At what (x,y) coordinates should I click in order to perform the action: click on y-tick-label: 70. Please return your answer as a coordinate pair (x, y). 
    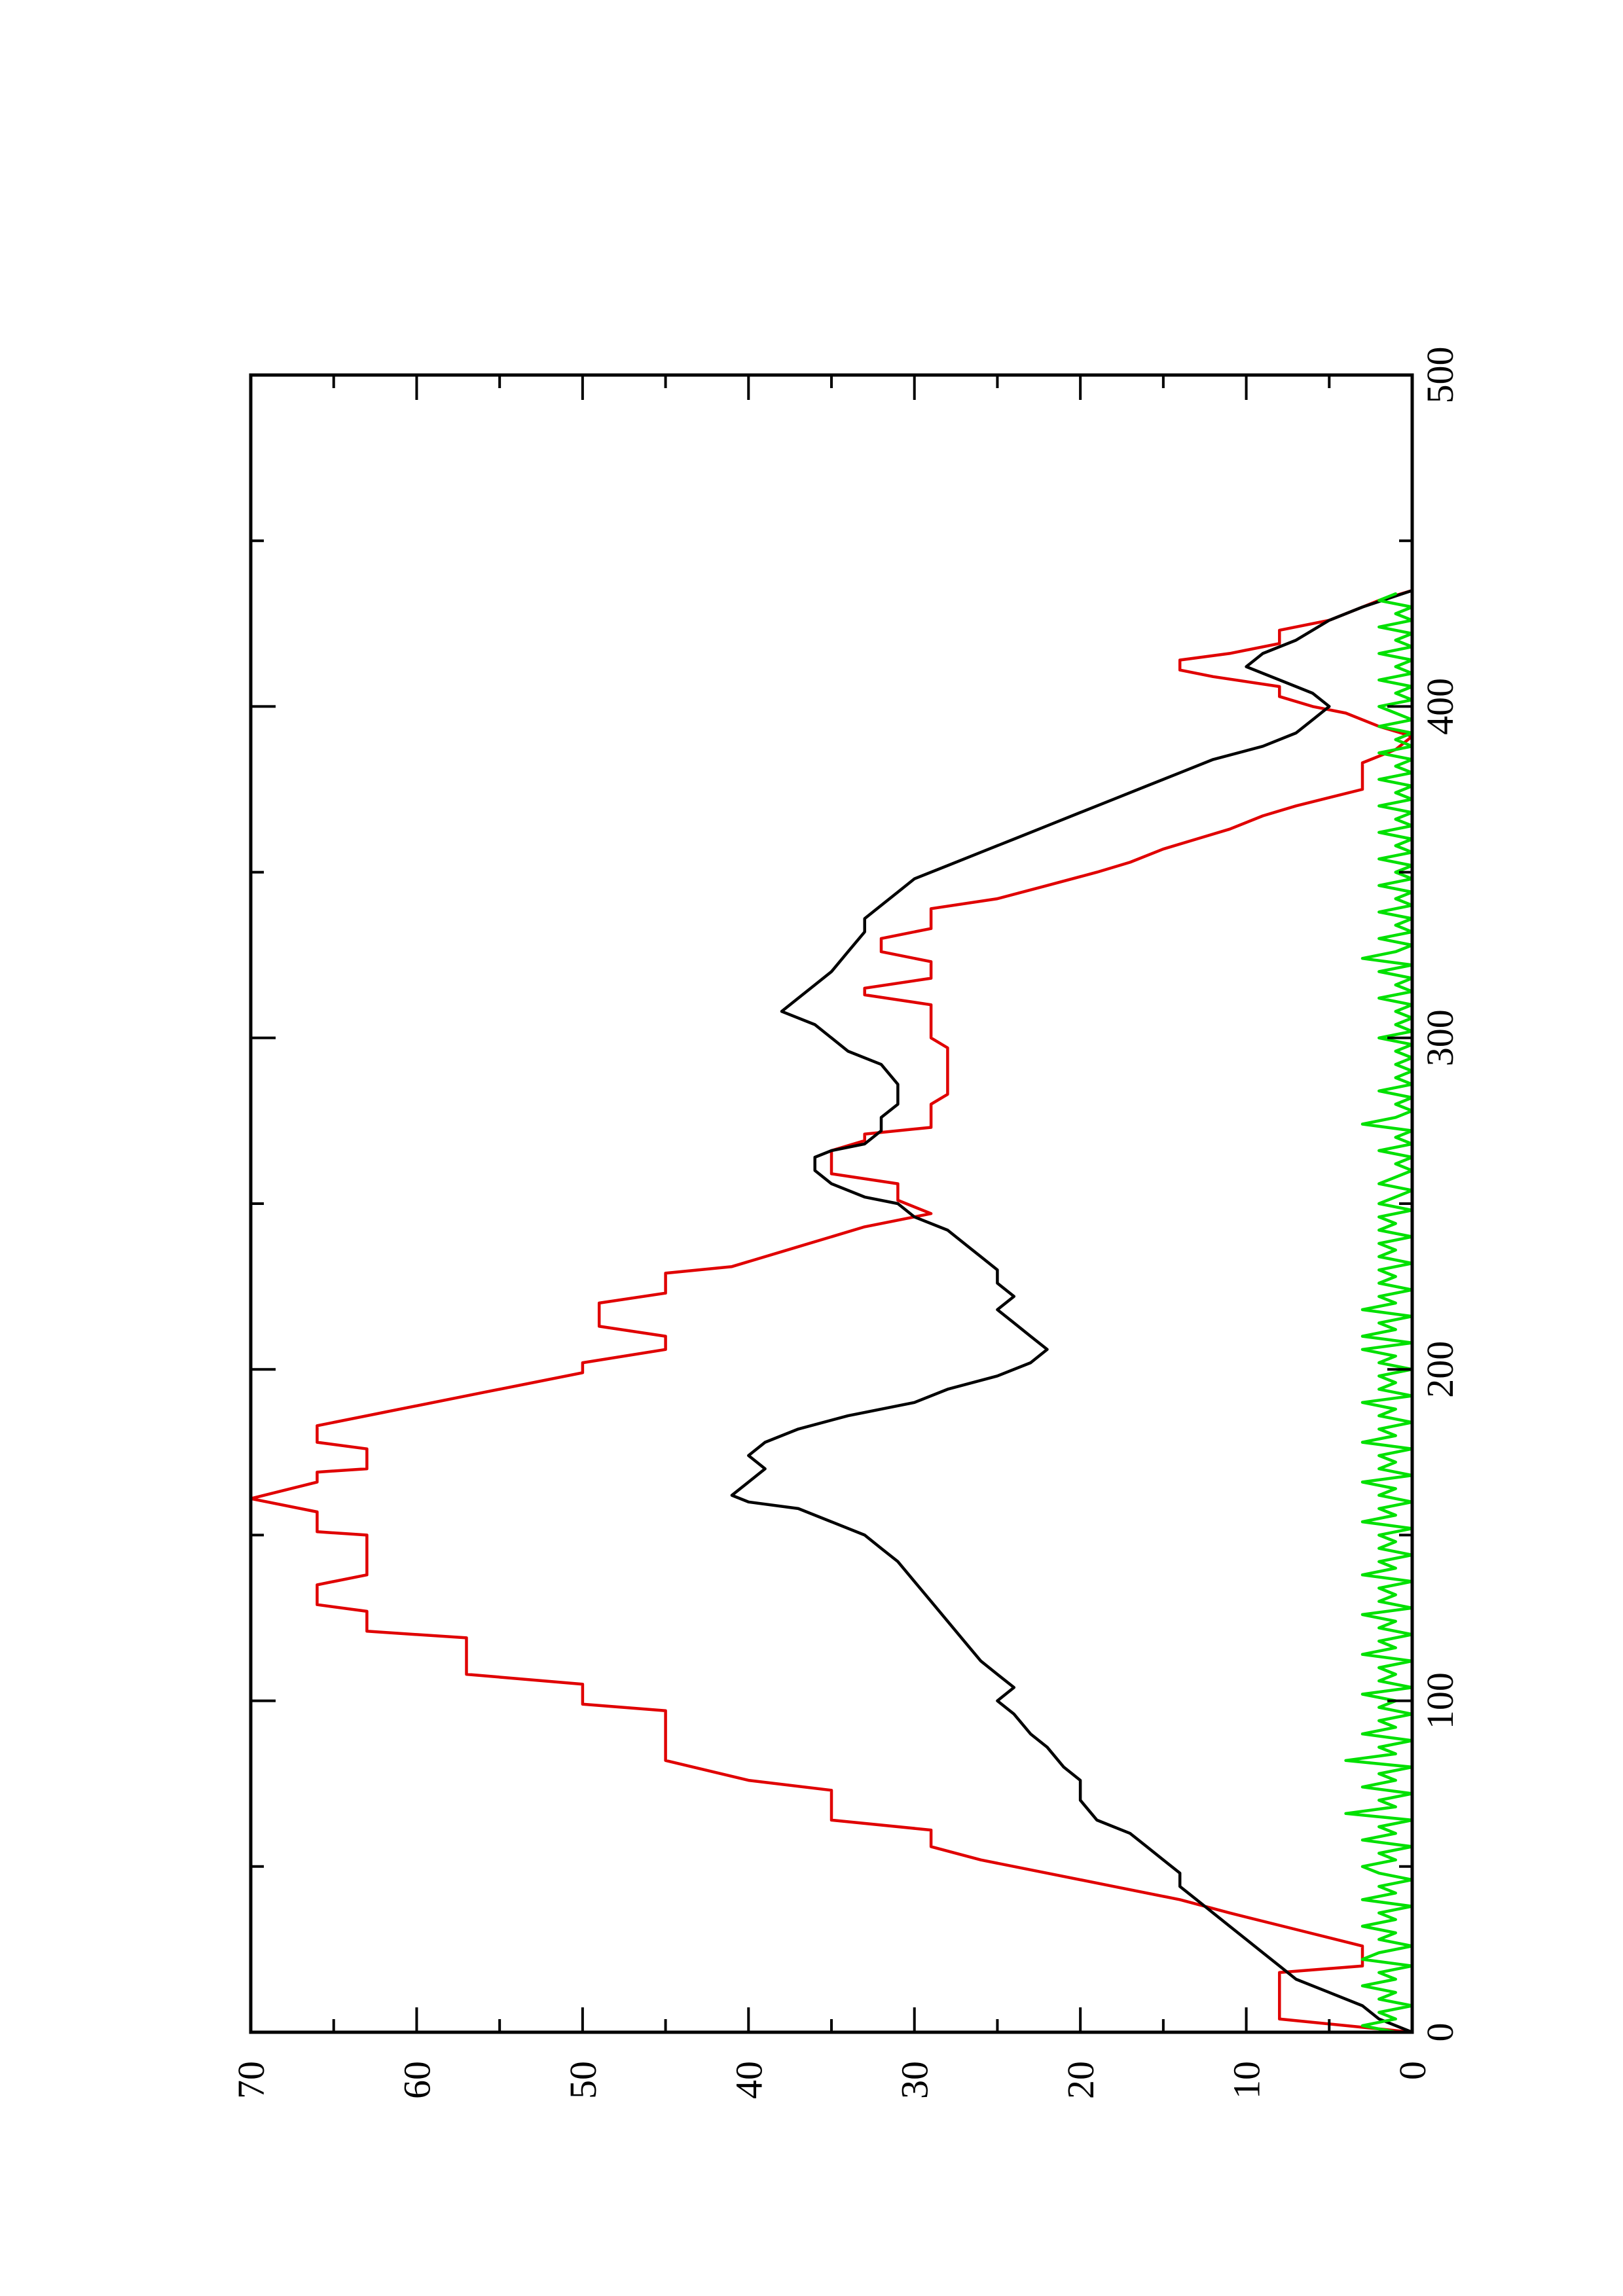
    Looking at the image, I should click on (251, 2080).